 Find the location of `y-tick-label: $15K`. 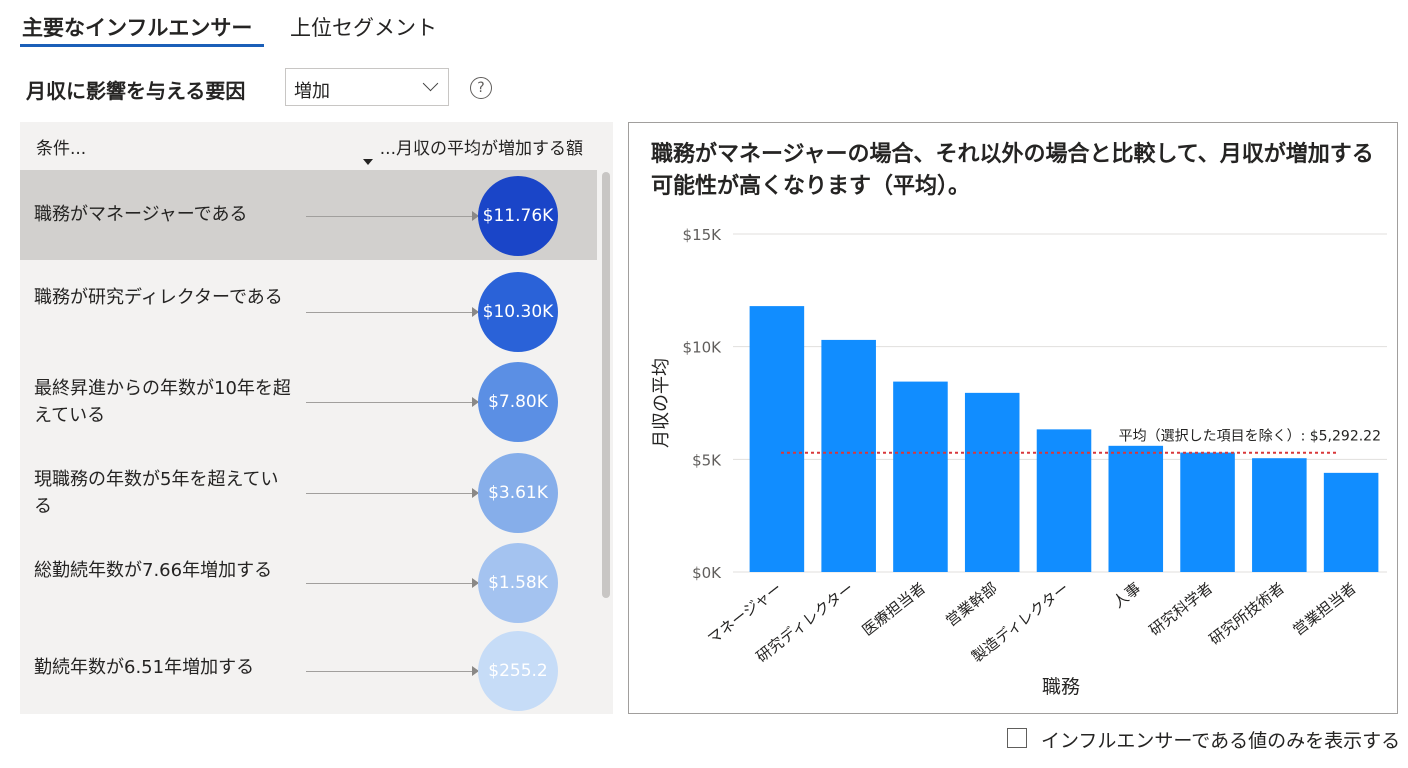

y-tick-label: $15K is located at coordinates (703, 235).